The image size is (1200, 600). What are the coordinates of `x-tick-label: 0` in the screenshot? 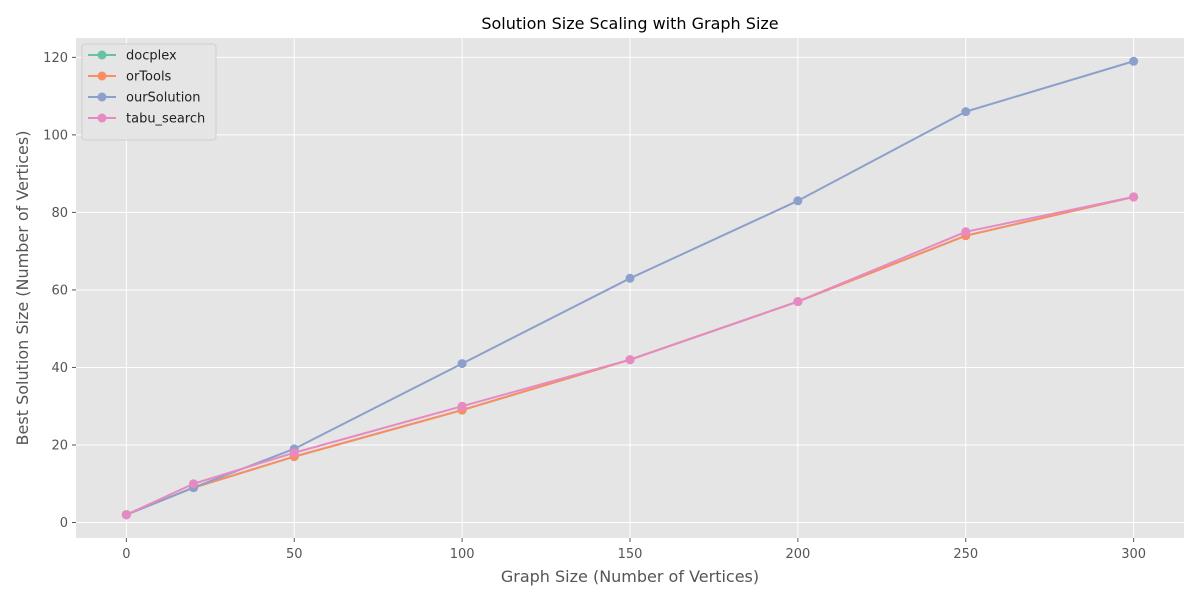 It's located at (126, 554).